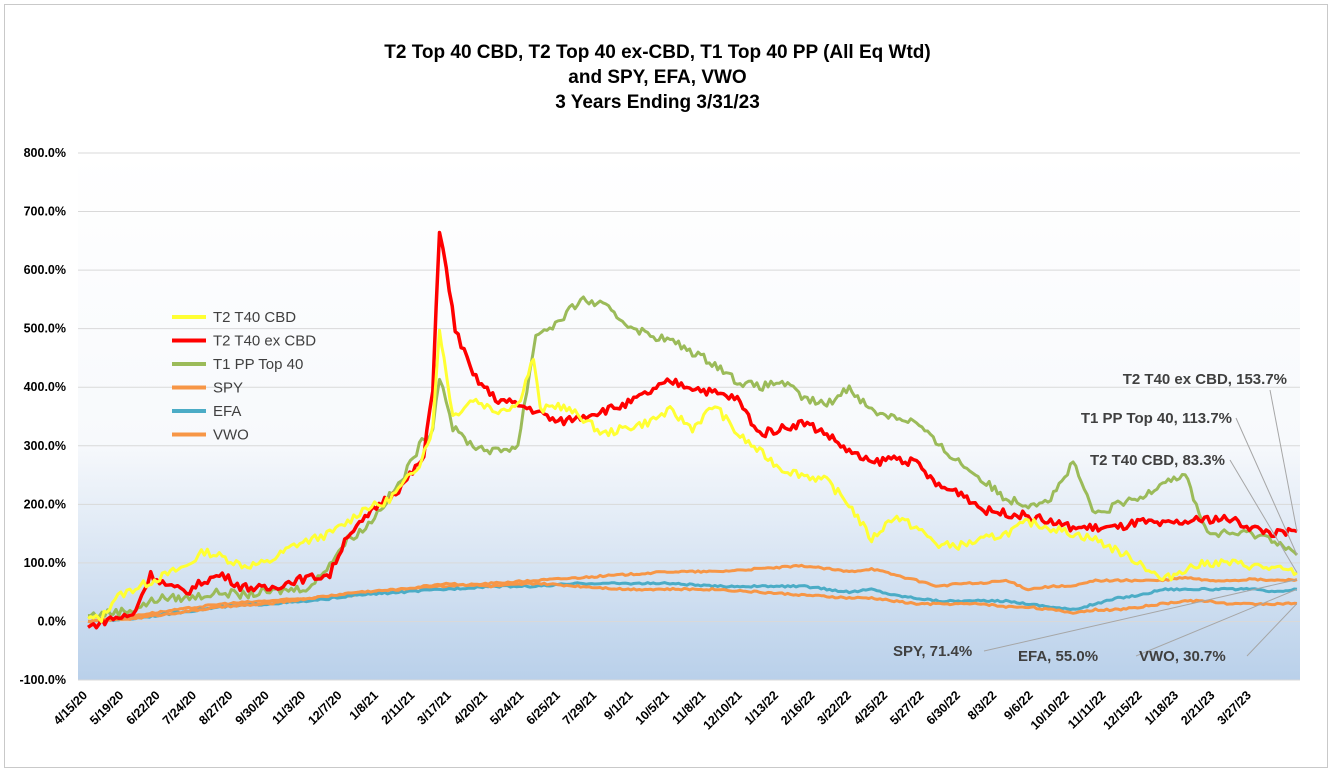 Image resolution: width=1334 pixels, height=774 pixels. I want to click on end-value-label: T2 T40 CBD, 83.3%, so click(1157, 460).